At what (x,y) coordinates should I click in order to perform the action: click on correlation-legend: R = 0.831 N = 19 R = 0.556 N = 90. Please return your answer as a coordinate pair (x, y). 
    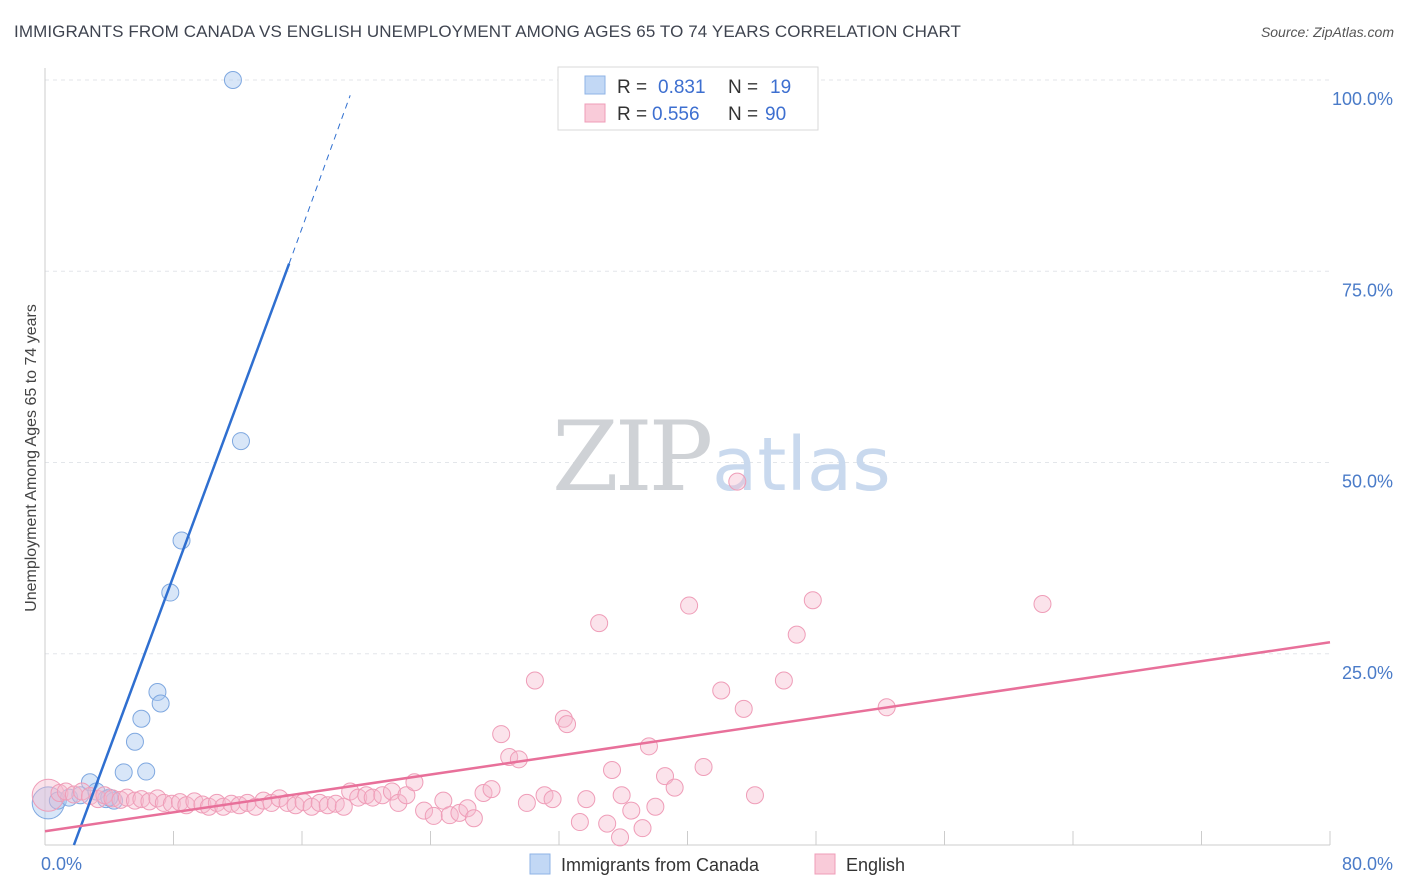
    Looking at the image, I should click on (688, 98).